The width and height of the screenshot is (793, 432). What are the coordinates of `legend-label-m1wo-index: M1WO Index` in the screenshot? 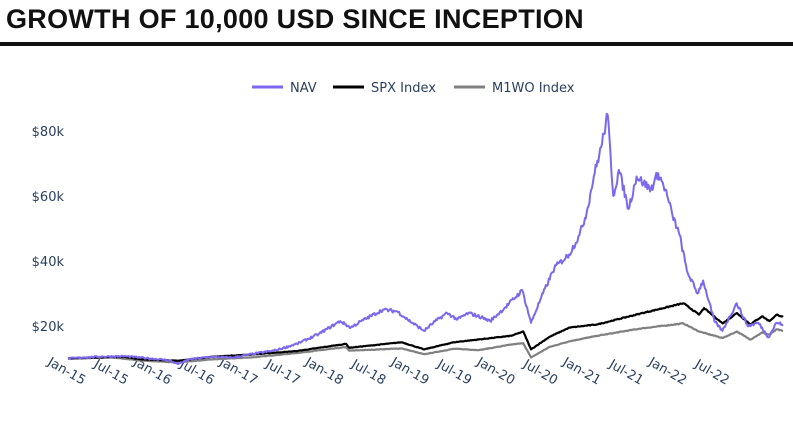 It's located at (533, 88).